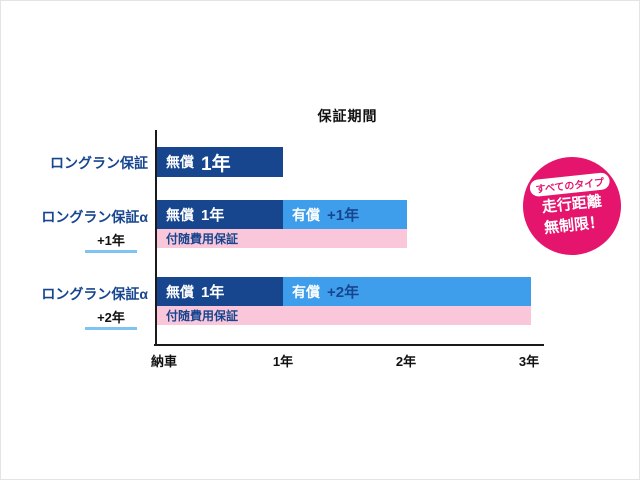 The width and height of the screenshot is (640, 480). I want to click on x-tick-year2: 2年, so click(406, 361).